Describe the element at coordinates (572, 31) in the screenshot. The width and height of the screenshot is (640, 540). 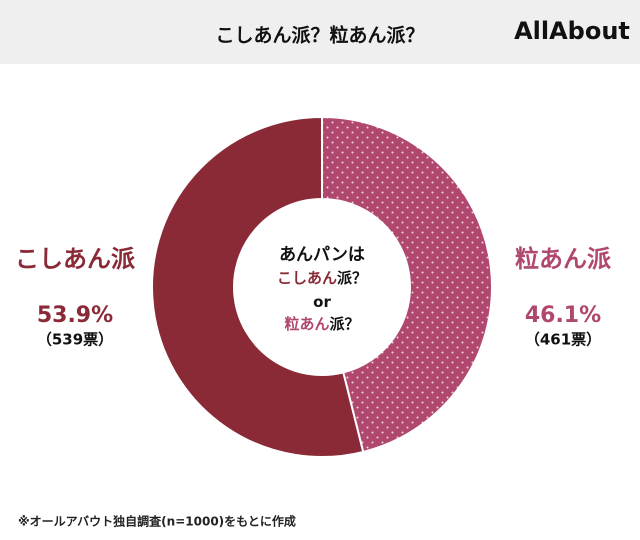
I see `logo: AllAbout` at that location.